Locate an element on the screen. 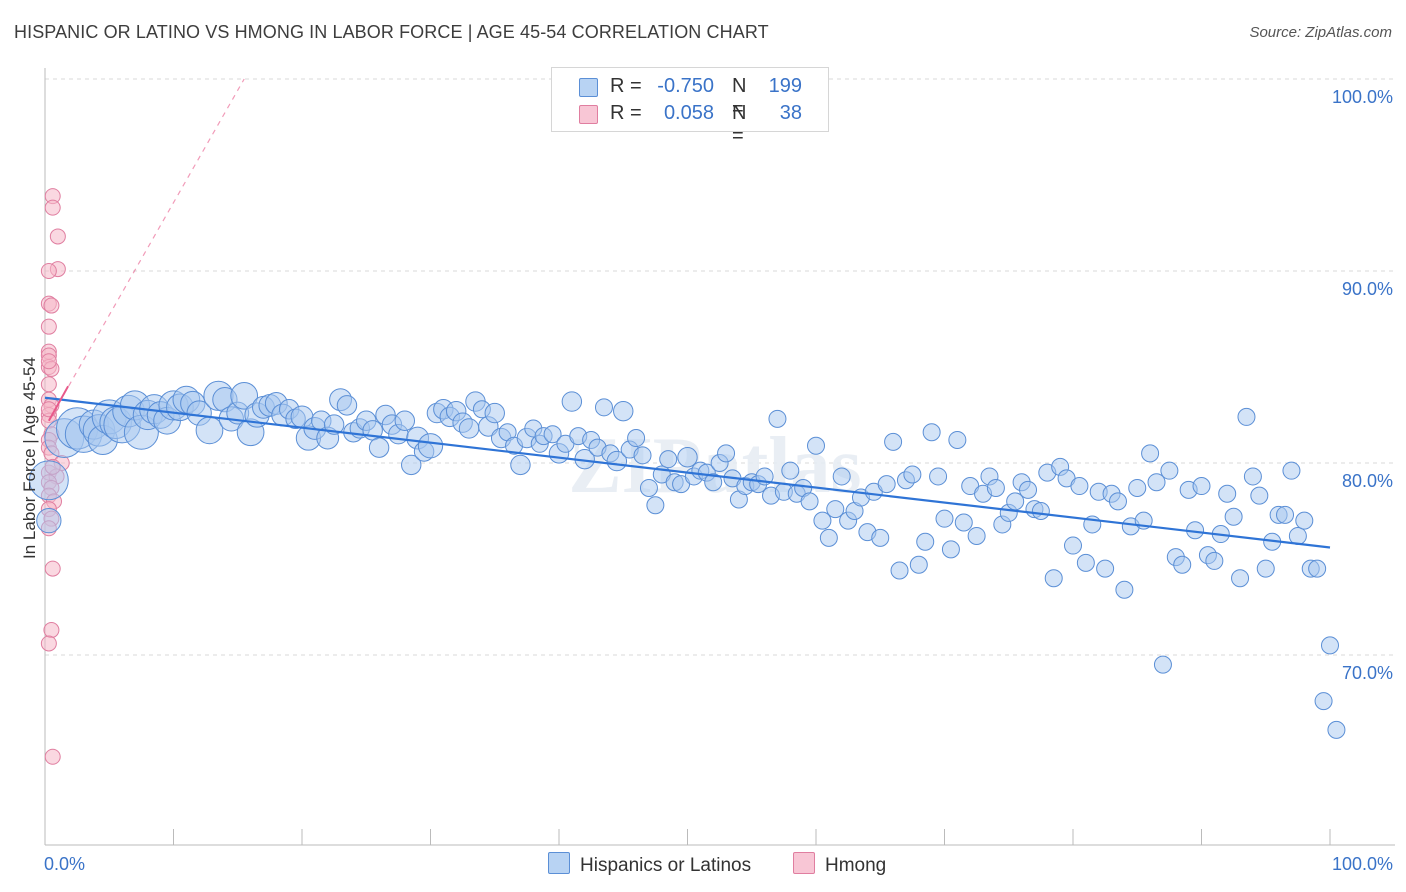 The height and width of the screenshot is (892, 1406). correlation-legend: R = -0.750 N = 199 R = 0.058 N = 38 is located at coordinates (690, 107).